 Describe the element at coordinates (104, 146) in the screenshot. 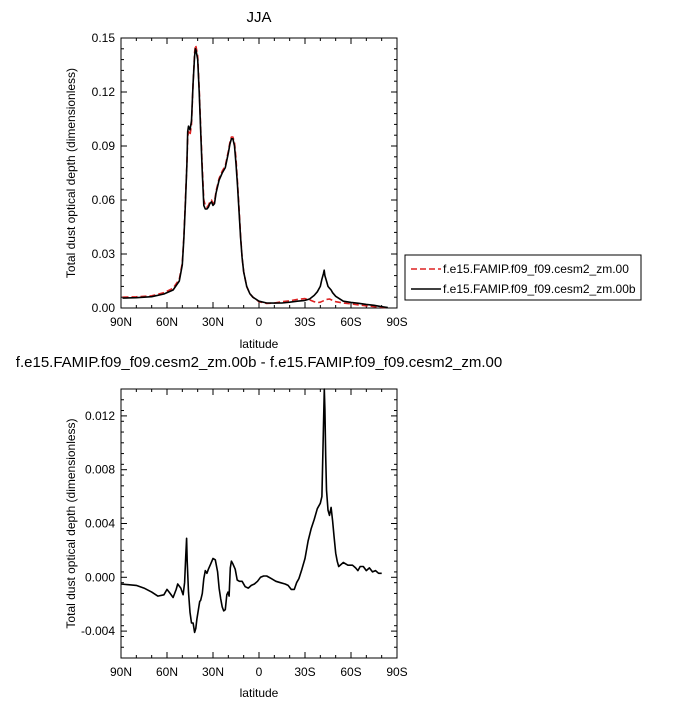

I see `y-tick-label: 0.09` at that location.